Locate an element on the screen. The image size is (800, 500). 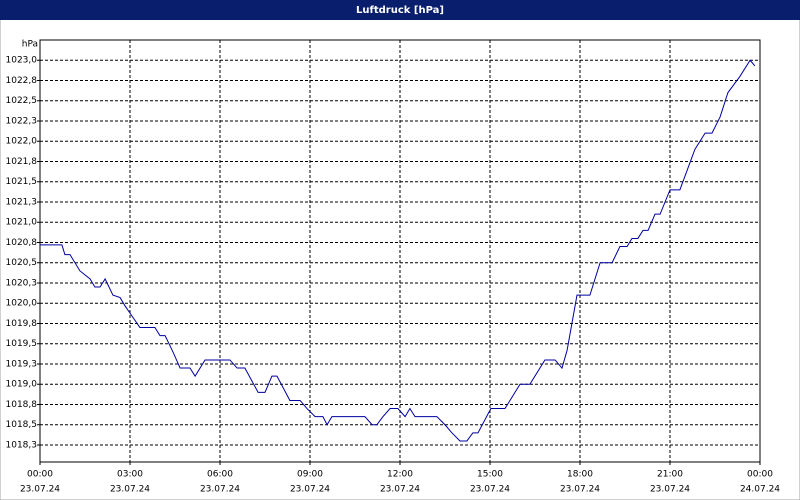
y-tick-label: 1020,5 is located at coordinates (22, 263).